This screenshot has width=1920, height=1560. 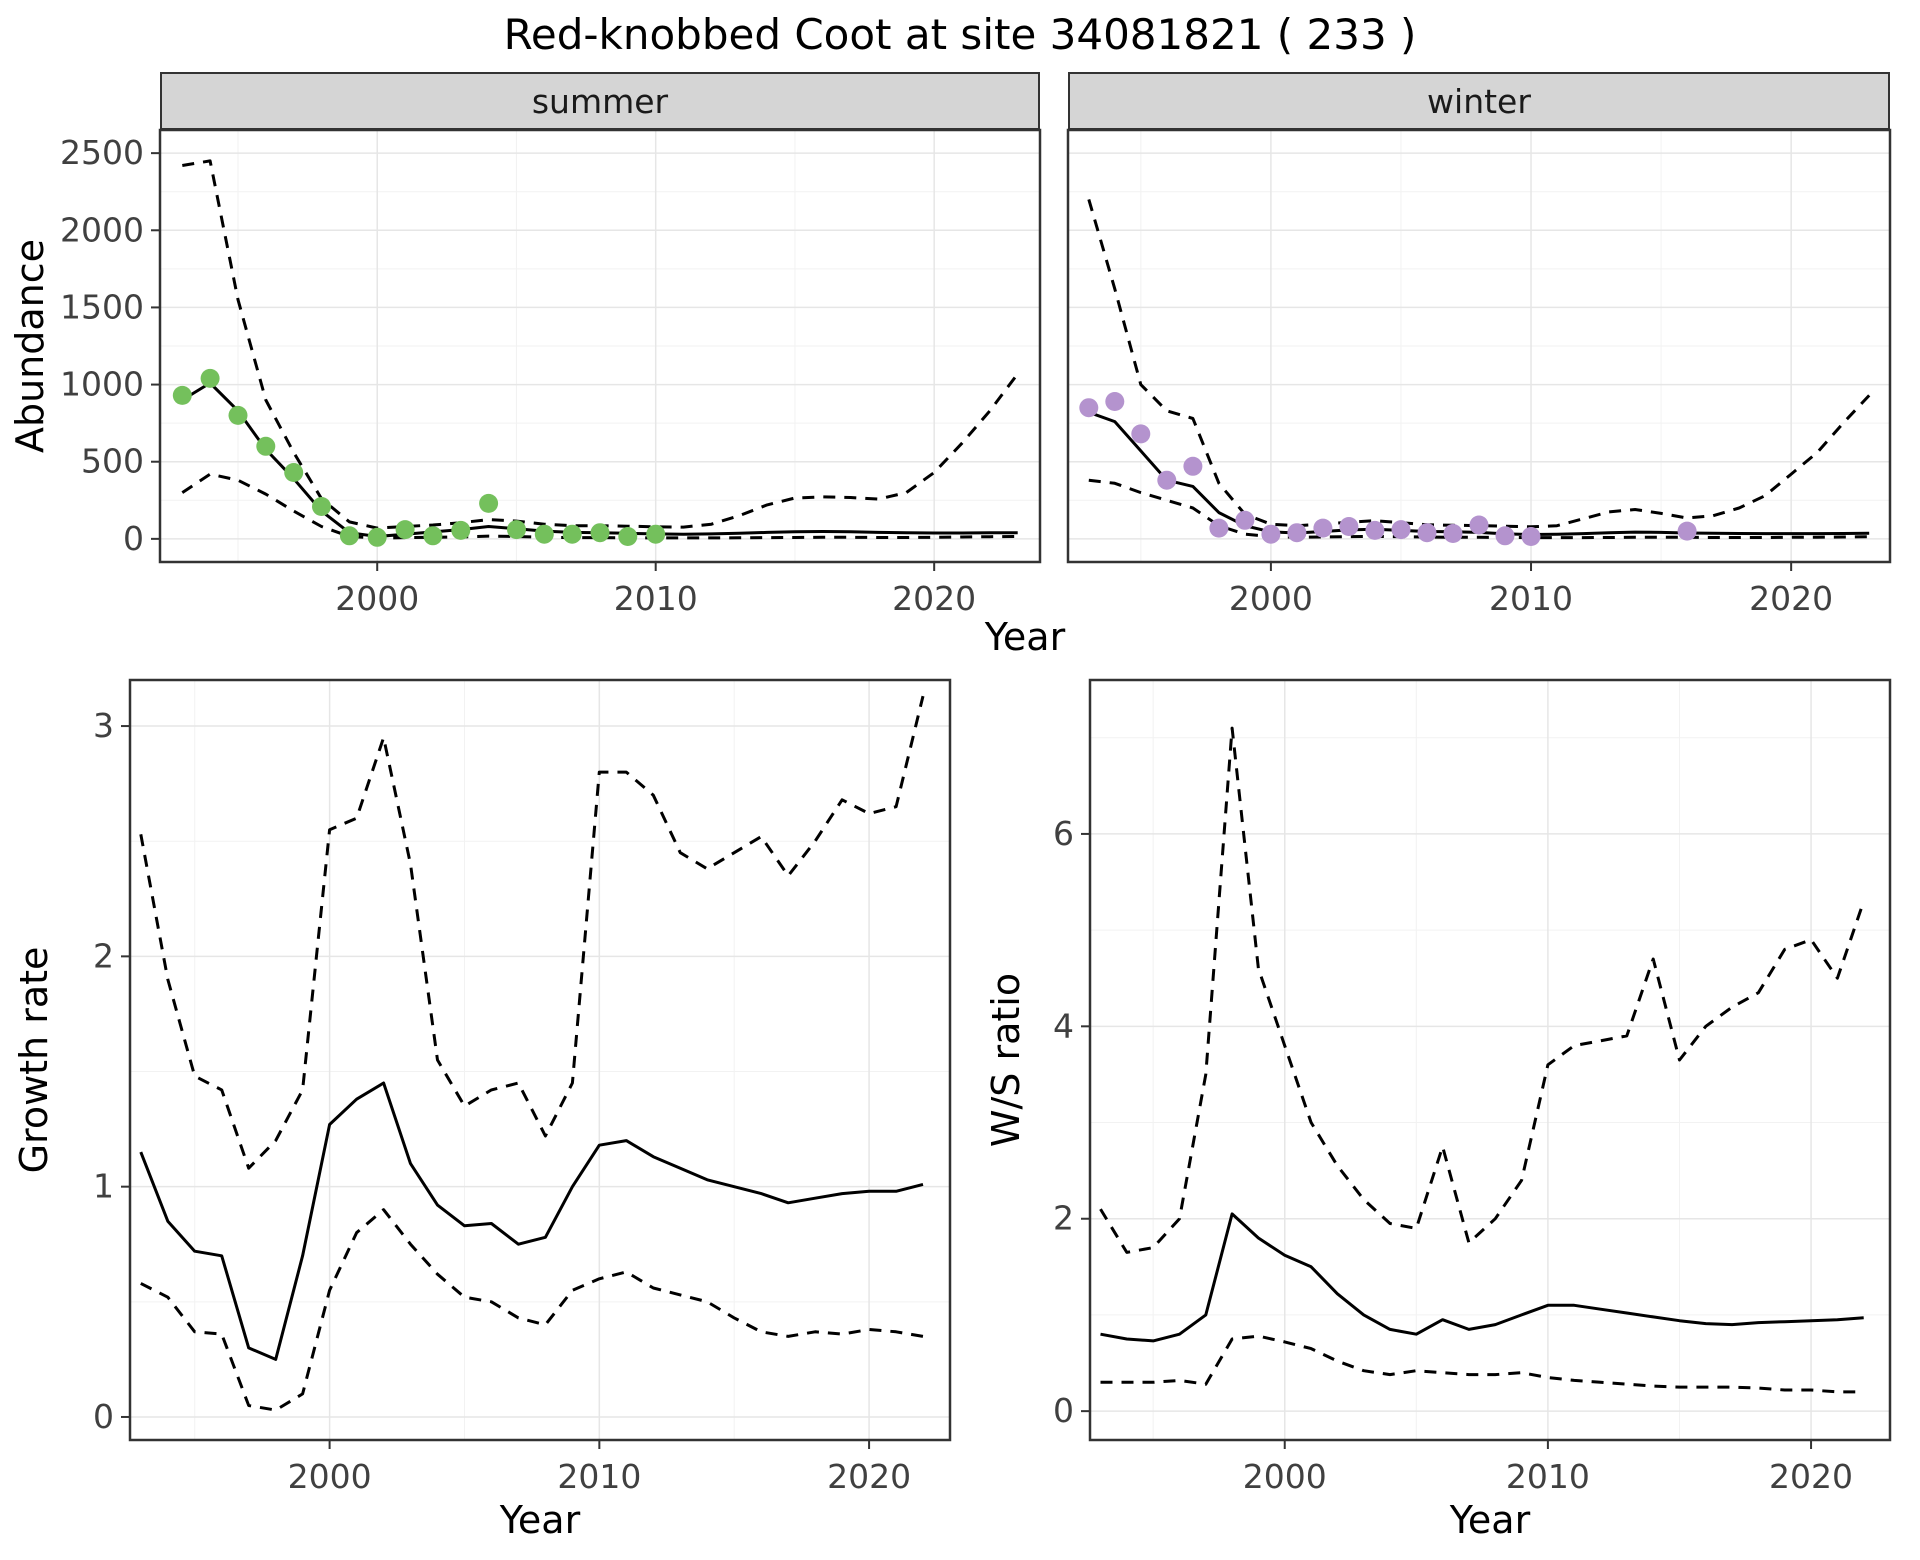 I want to click on growth-rate-fit, so click(x=531, y=1221).